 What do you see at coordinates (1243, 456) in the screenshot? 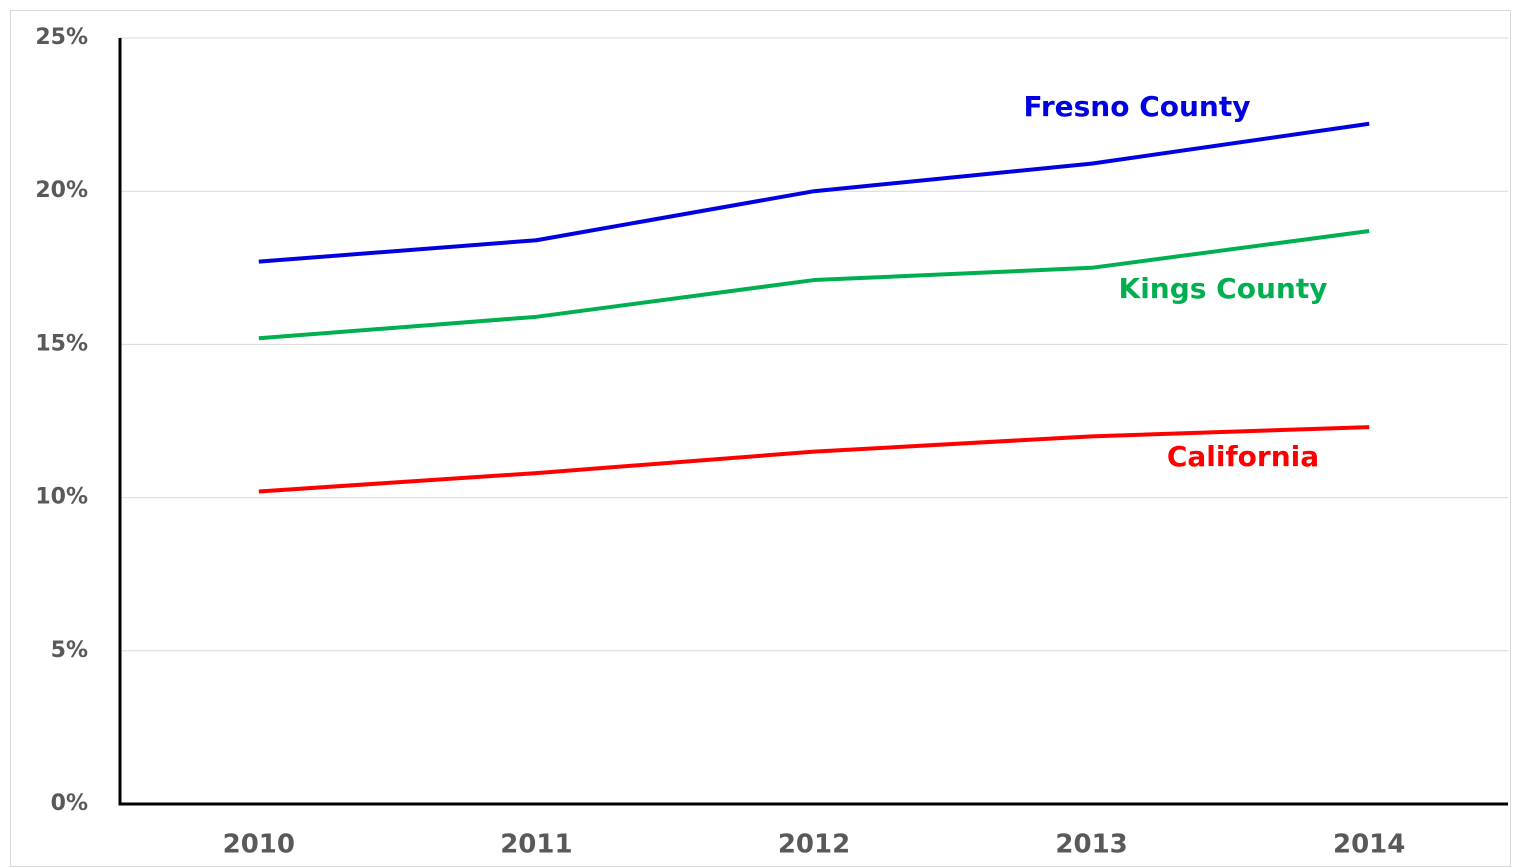
I see `series-label: California` at bounding box center [1243, 456].